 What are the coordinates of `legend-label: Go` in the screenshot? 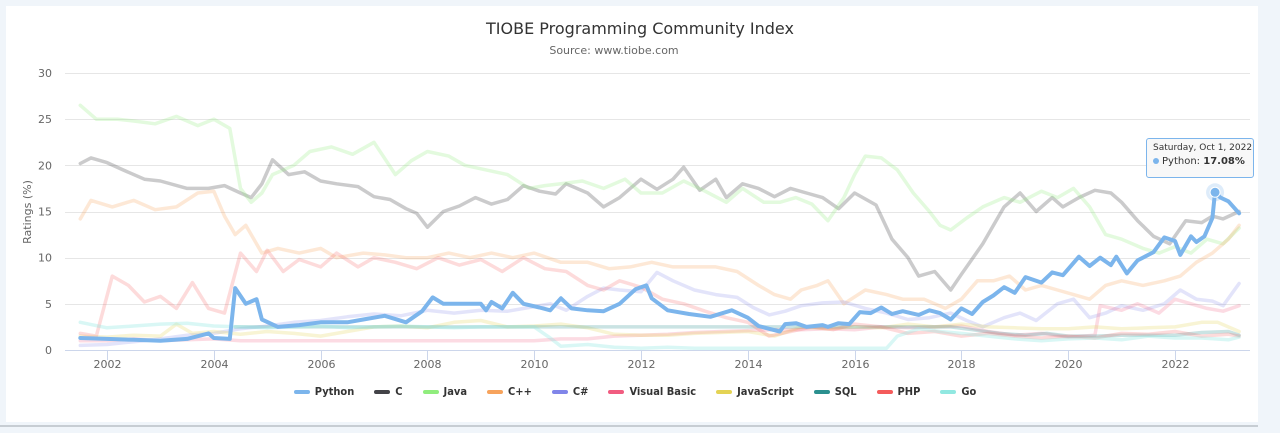 It's located at (969, 391).